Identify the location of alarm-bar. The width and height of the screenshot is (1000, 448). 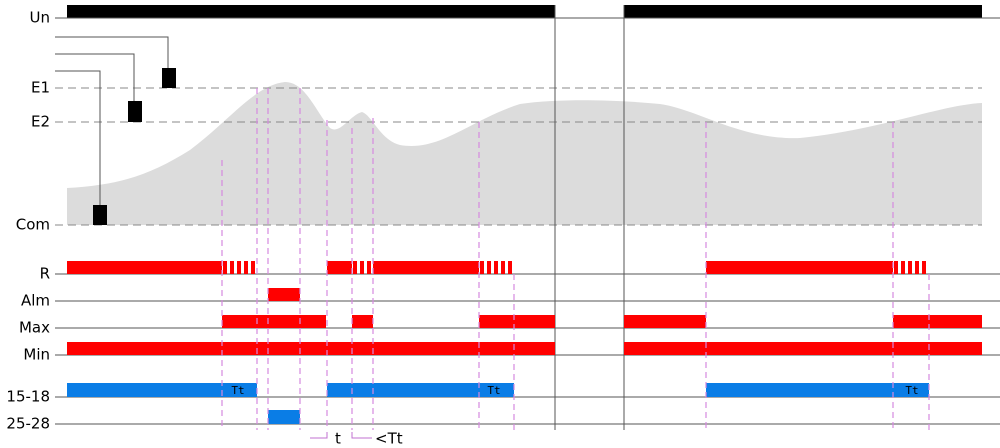
(284, 294).